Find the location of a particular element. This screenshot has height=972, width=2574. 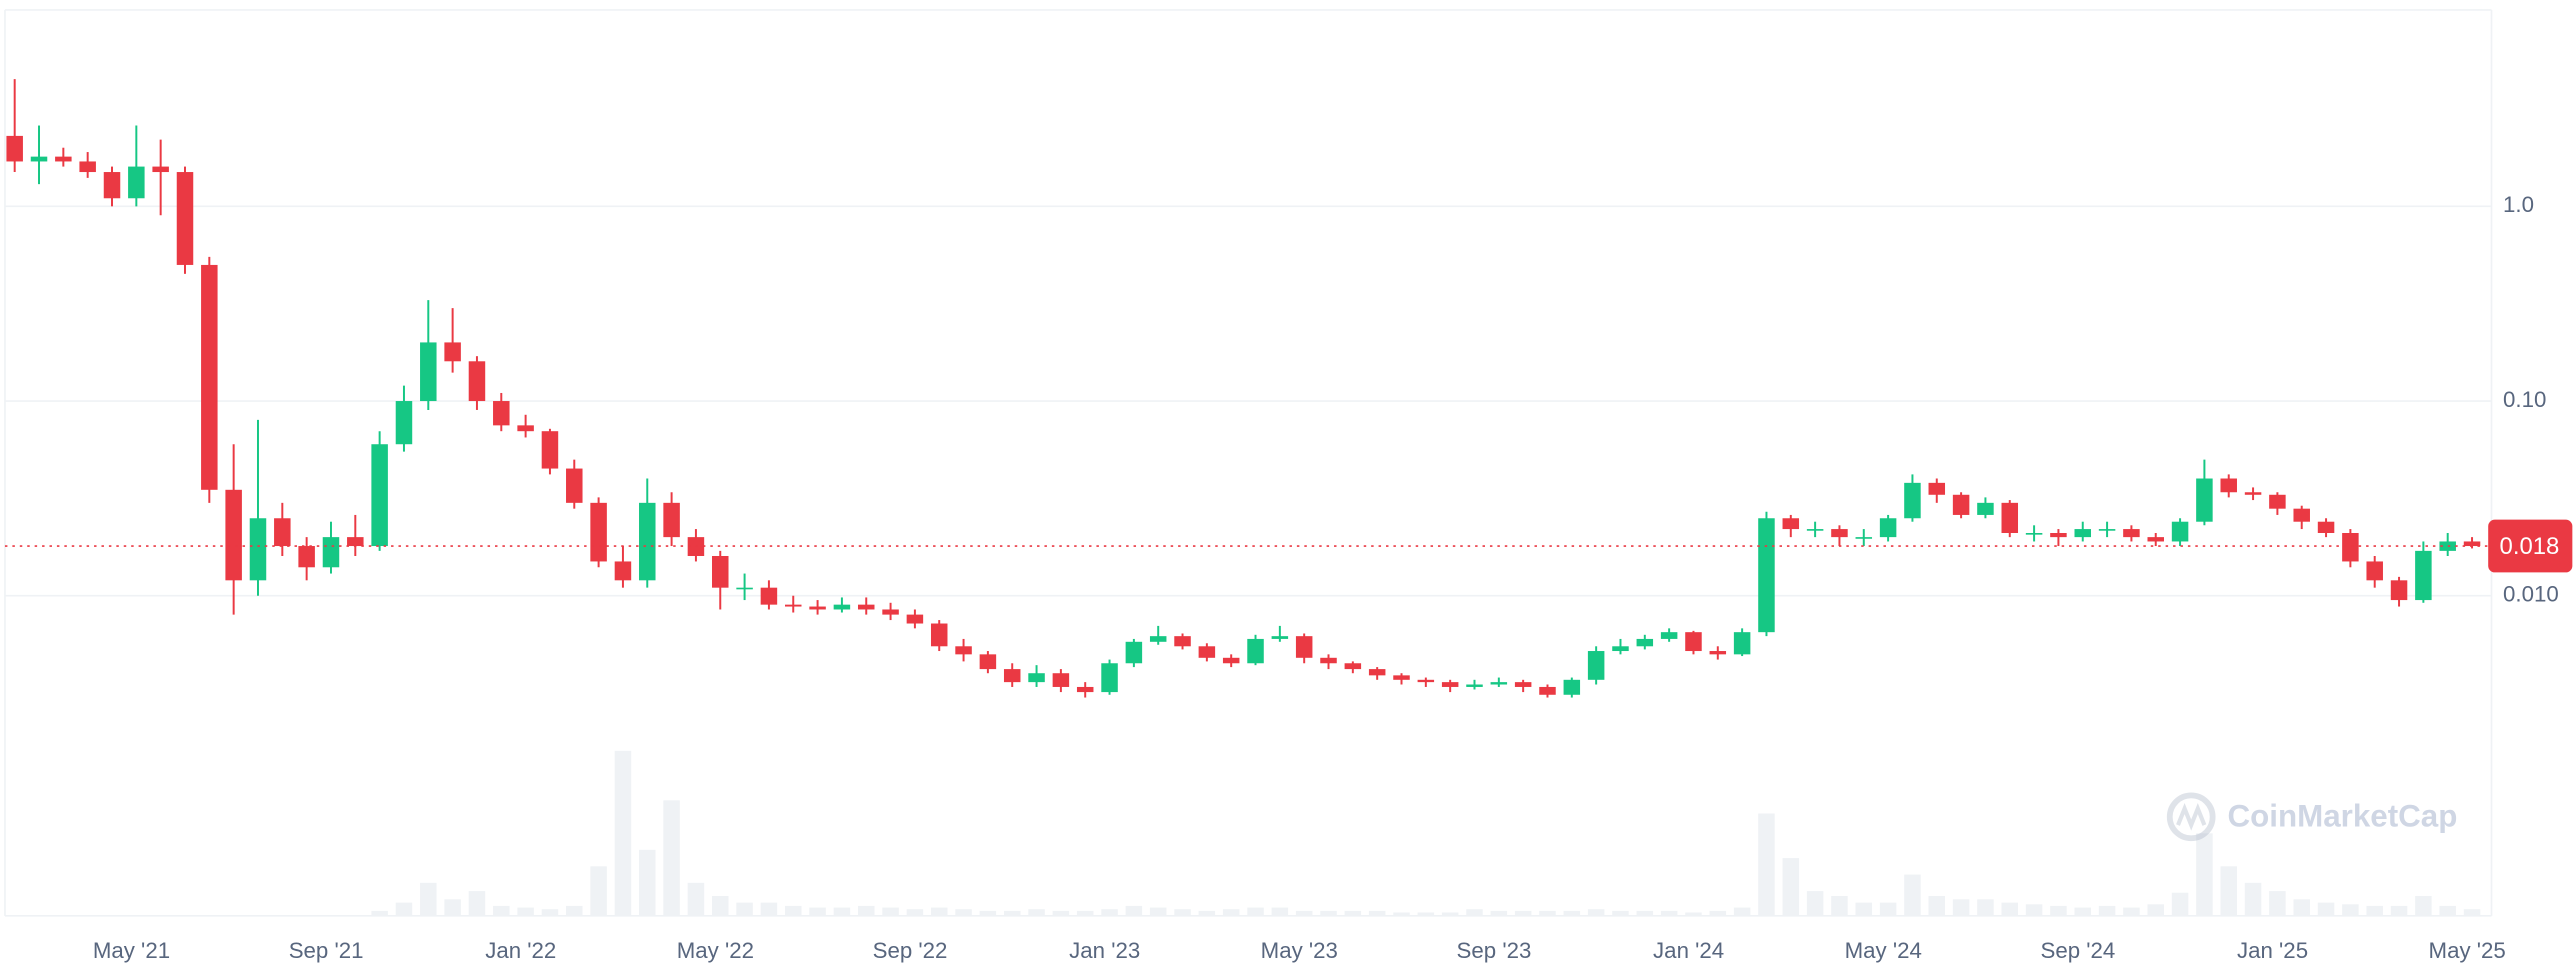

x-tick-label: Sep '23 is located at coordinates (1494, 950).